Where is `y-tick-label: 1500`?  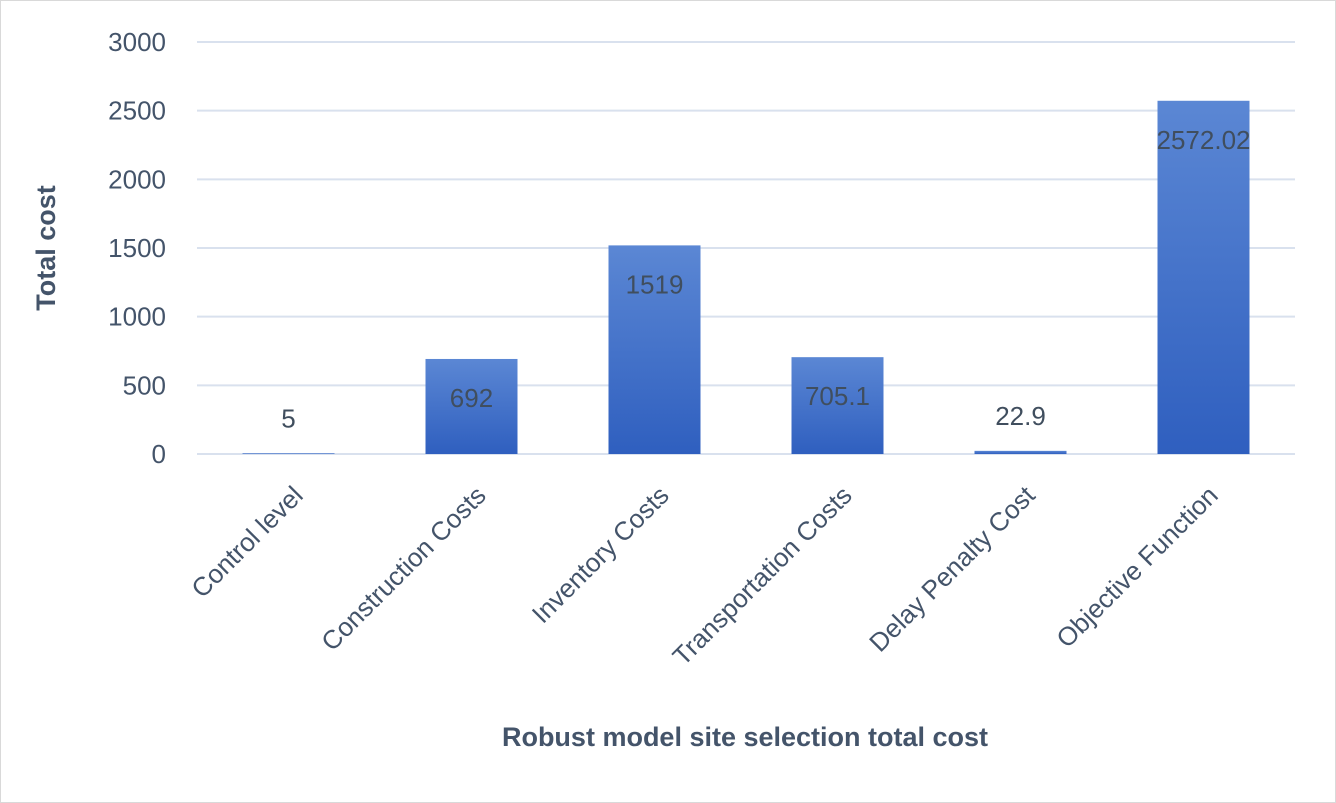 y-tick-label: 1500 is located at coordinates (137, 248).